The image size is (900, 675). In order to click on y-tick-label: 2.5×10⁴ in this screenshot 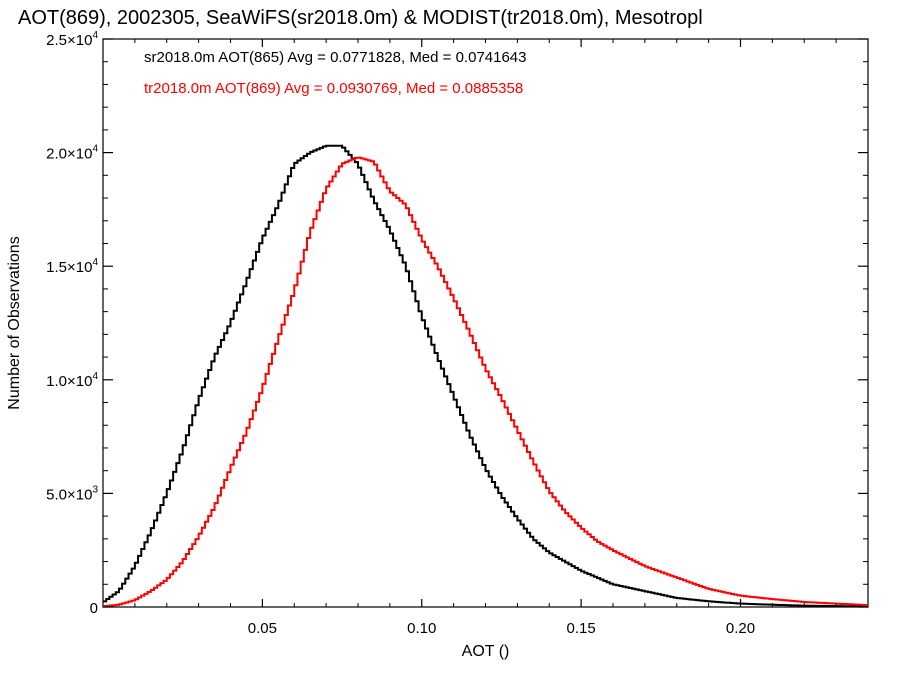, I will do `click(72, 39)`.